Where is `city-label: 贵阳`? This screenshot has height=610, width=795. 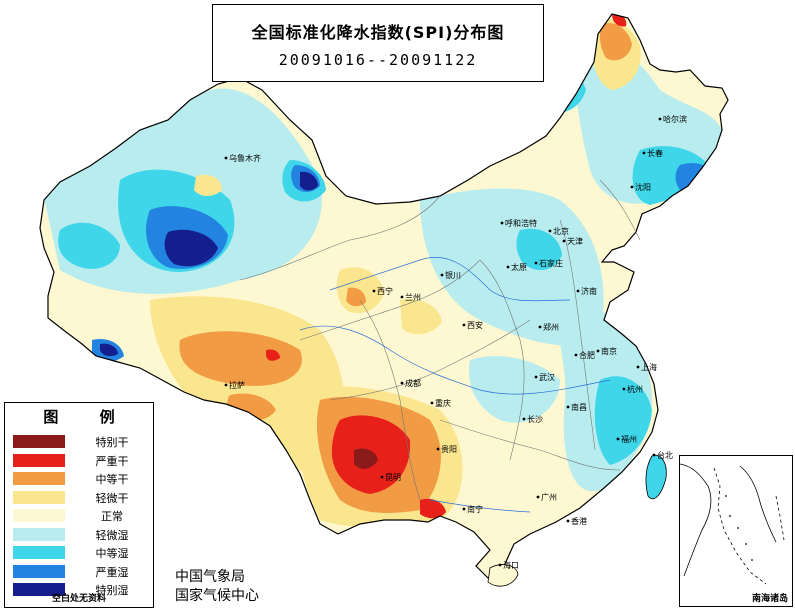 city-label: 贵阳 is located at coordinates (449, 449).